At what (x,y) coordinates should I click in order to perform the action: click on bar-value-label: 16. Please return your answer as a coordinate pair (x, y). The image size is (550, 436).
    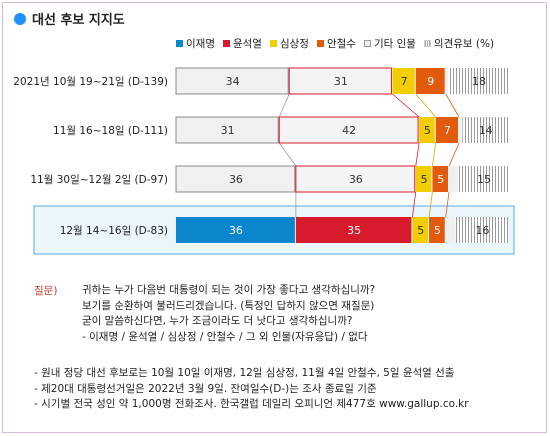
    Looking at the image, I should click on (482, 230).